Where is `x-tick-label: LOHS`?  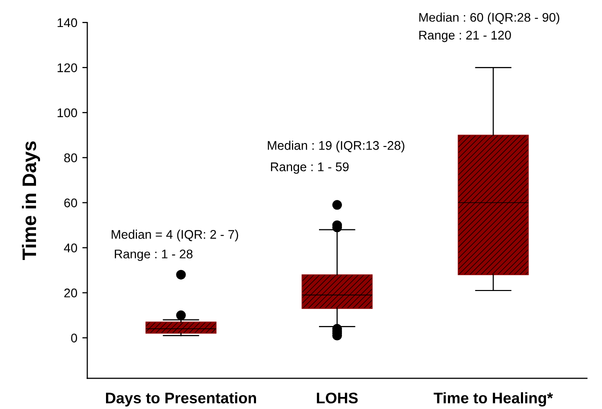 x-tick-label: LOHS is located at coordinates (337, 398).